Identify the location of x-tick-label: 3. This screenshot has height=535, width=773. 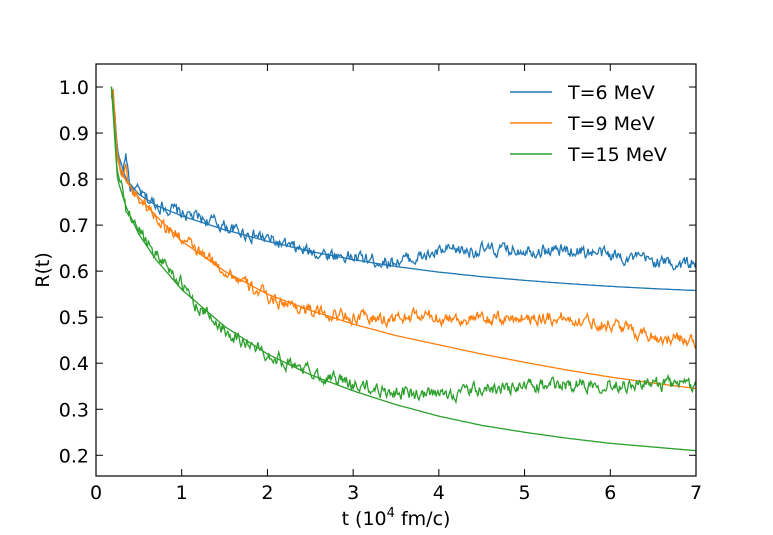
(353, 493).